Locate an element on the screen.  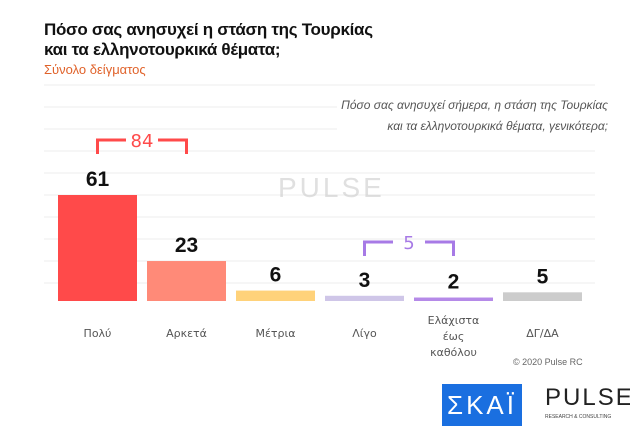
category-label: Μέτρια is located at coordinates (275, 333).